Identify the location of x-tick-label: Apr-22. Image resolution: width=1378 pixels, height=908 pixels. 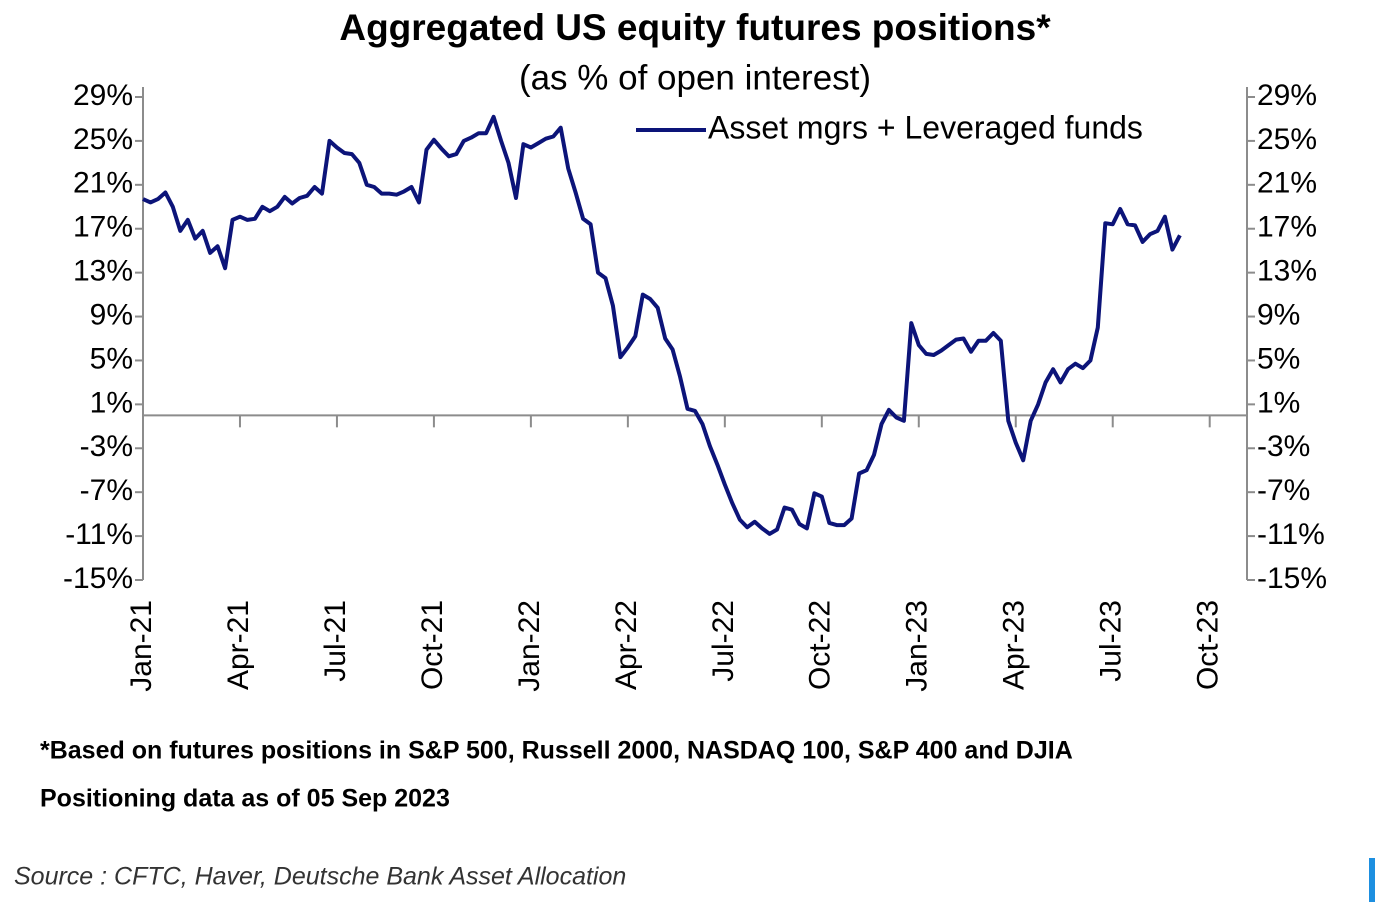
(626, 645).